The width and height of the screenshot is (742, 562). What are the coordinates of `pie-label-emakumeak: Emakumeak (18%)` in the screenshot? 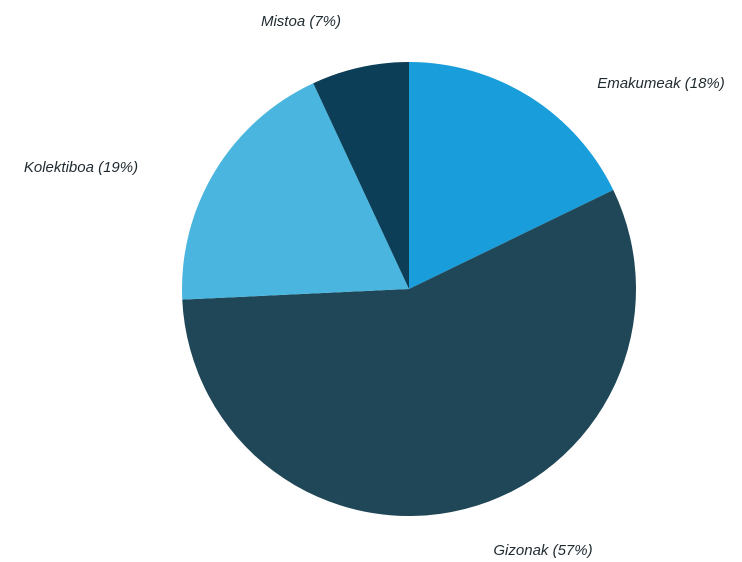 It's located at (661, 83).